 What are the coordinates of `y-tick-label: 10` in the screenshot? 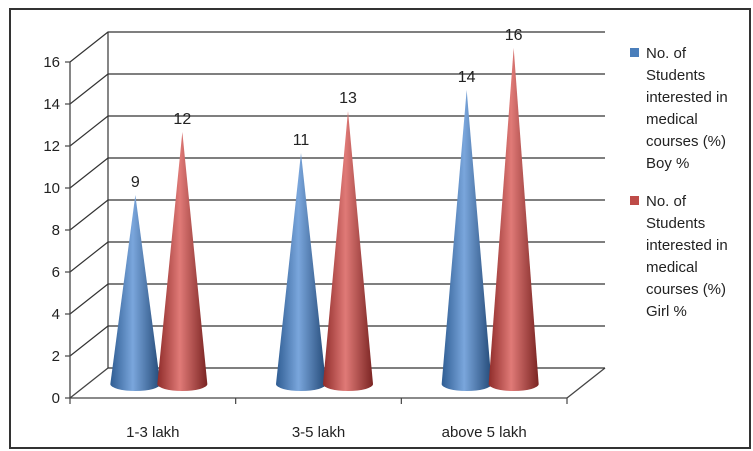 It's located at (51, 188).